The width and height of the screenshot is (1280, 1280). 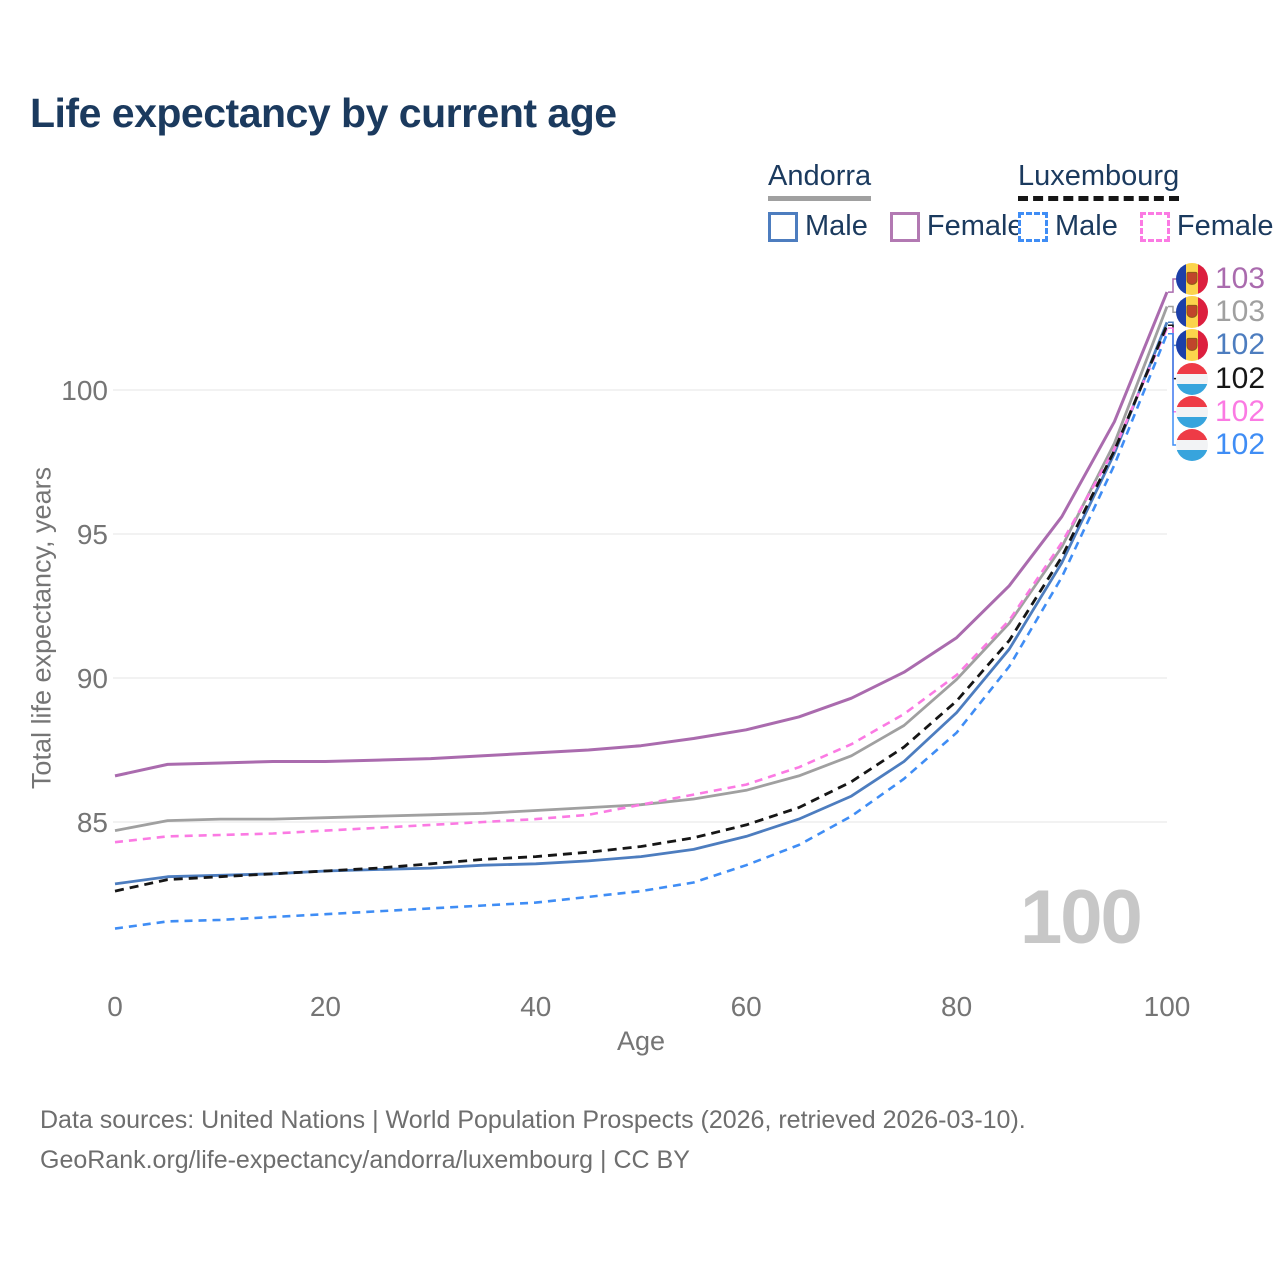 I want to click on series-end-label-andorra-all: 103, so click(x=1221, y=312).